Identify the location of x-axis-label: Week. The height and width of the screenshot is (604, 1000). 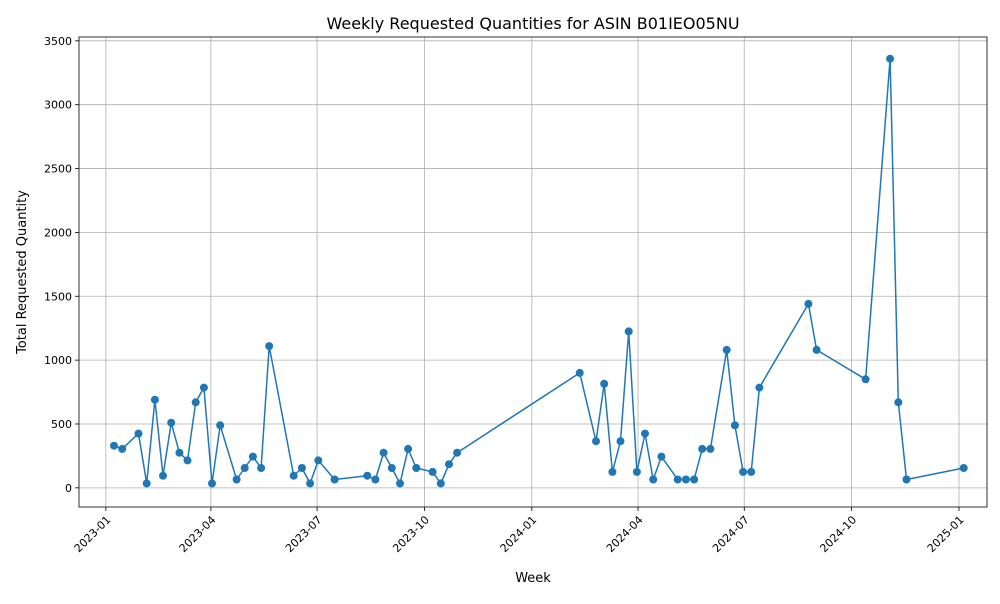
(533, 578).